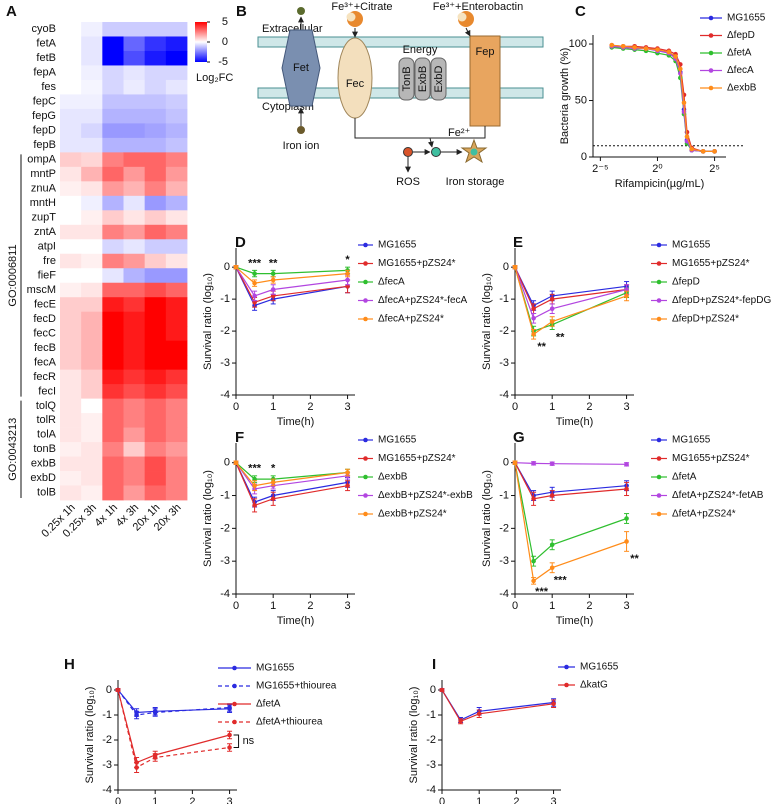 Image resolution: width=781 pixels, height=804 pixels. What do you see at coordinates (504, 395) in the screenshot?
I see `y-tick-label: -4` at bounding box center [504, 395].